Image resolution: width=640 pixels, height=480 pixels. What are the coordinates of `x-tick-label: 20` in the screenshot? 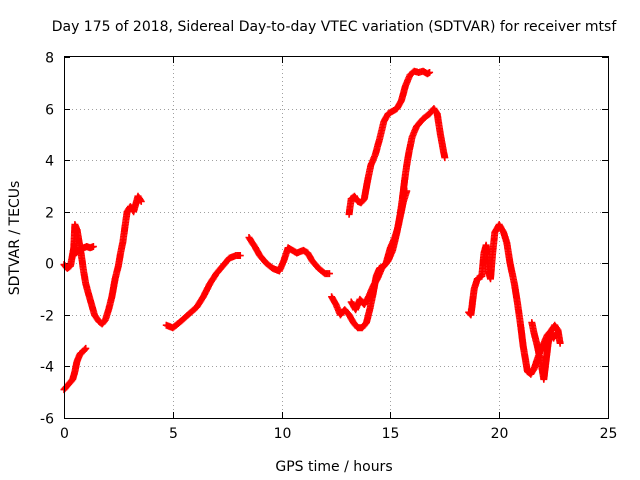 It's located at (500, 434).